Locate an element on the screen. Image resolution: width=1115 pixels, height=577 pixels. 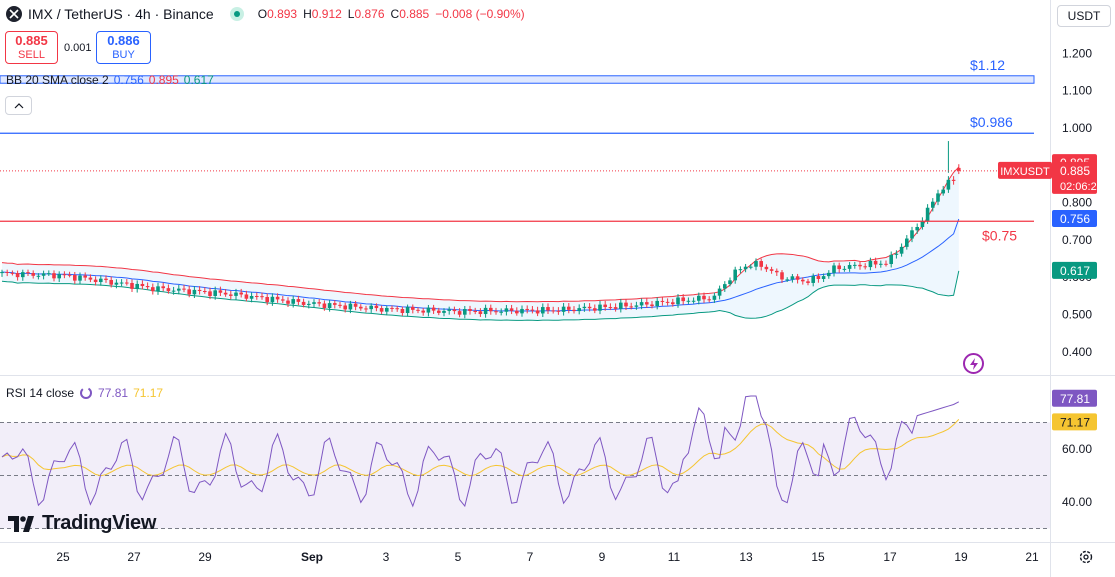
bollinger-legend: BB 20 SMA close 2 0.756 0.895 0.617 is located at coordinates (110, 80).